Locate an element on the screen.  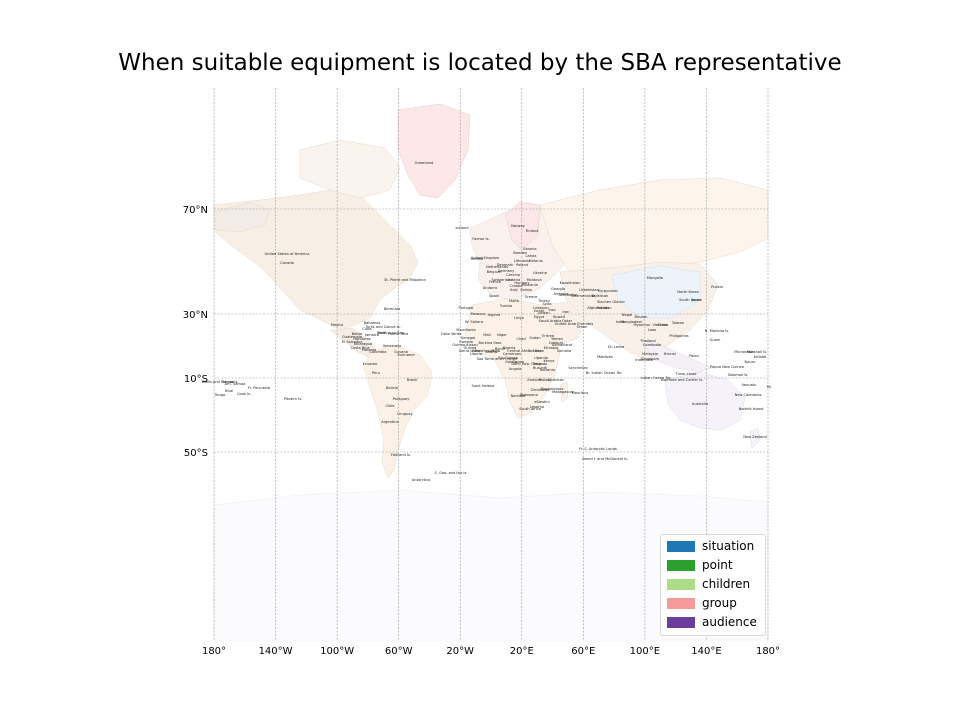
place-label: Sierra Leone is located at coordinates (470, 351).